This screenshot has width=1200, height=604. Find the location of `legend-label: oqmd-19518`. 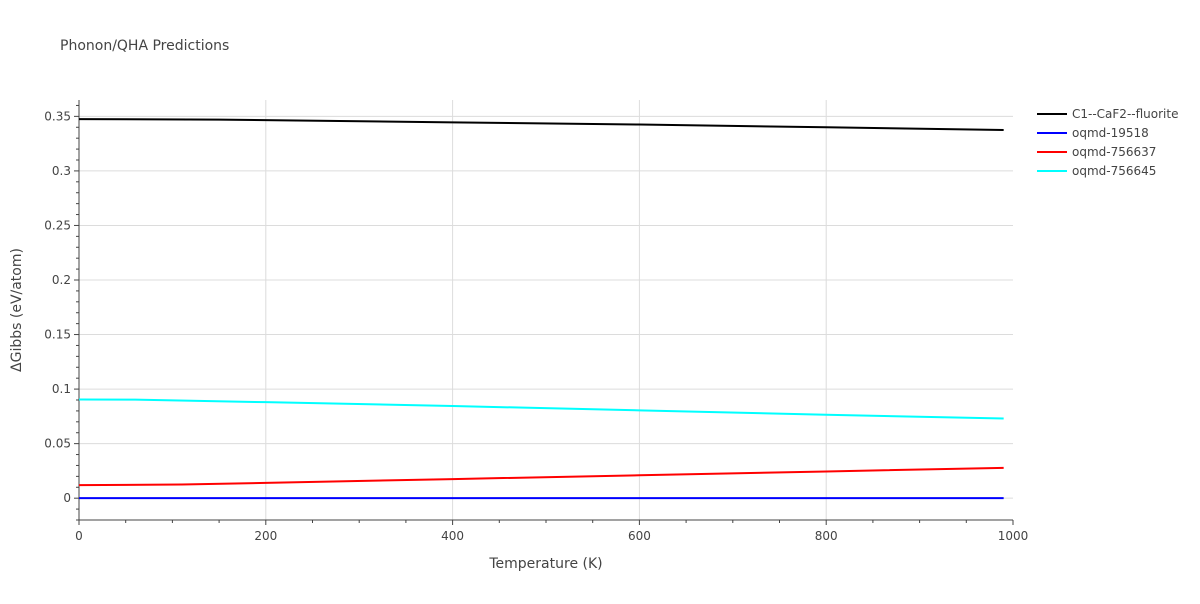

legend-label: oqmd-19518 is located at coordinates (1110, 133).